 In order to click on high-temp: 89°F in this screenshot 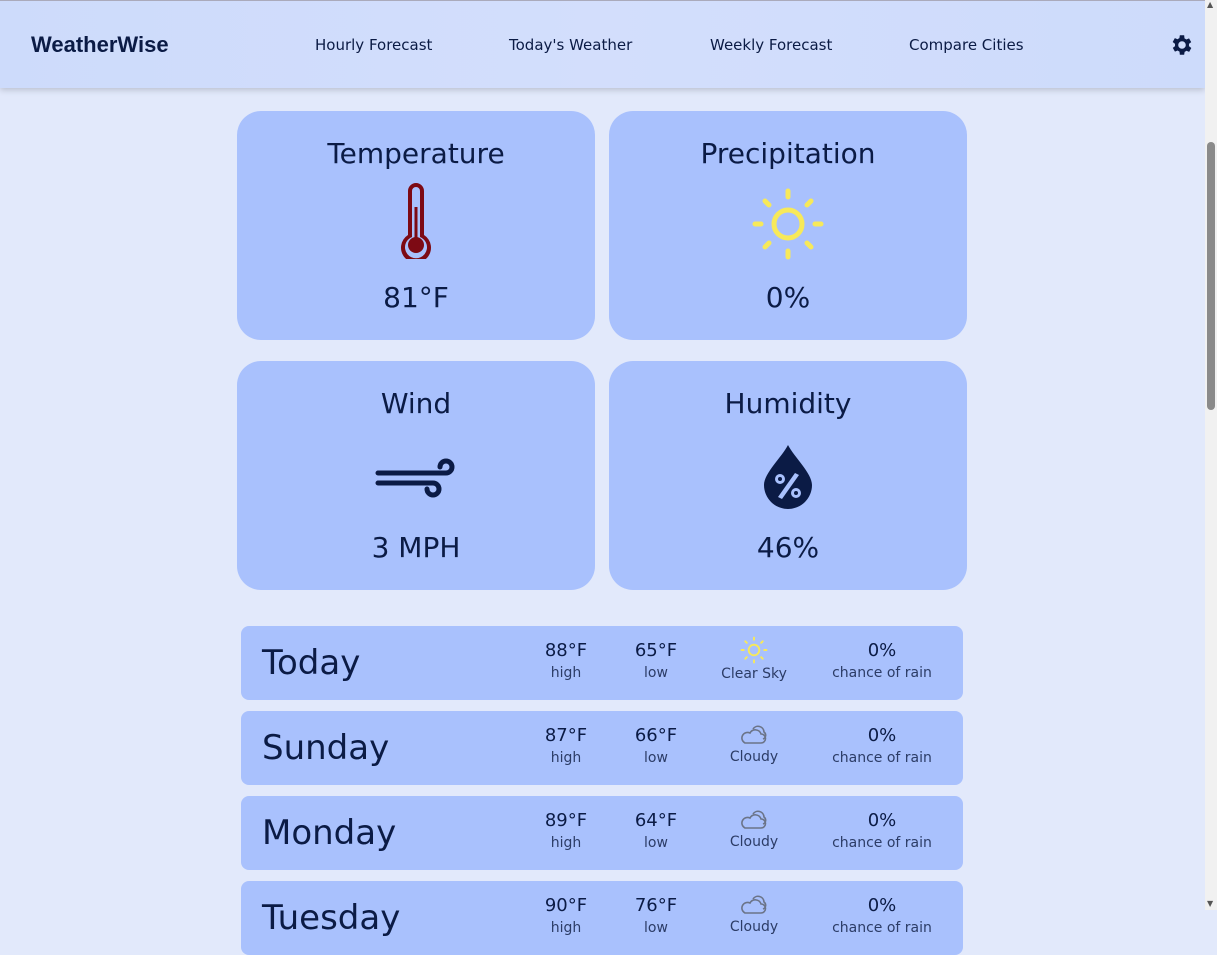, I will do `click(566, 820)`.